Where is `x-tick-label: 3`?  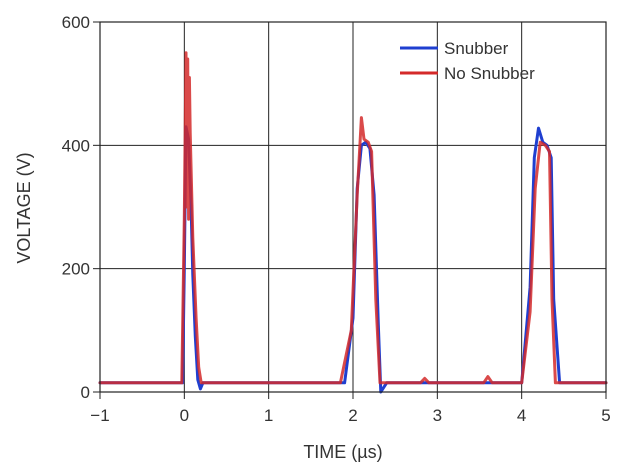
x-tick-label: 3 is located at coordinates (437, 415).